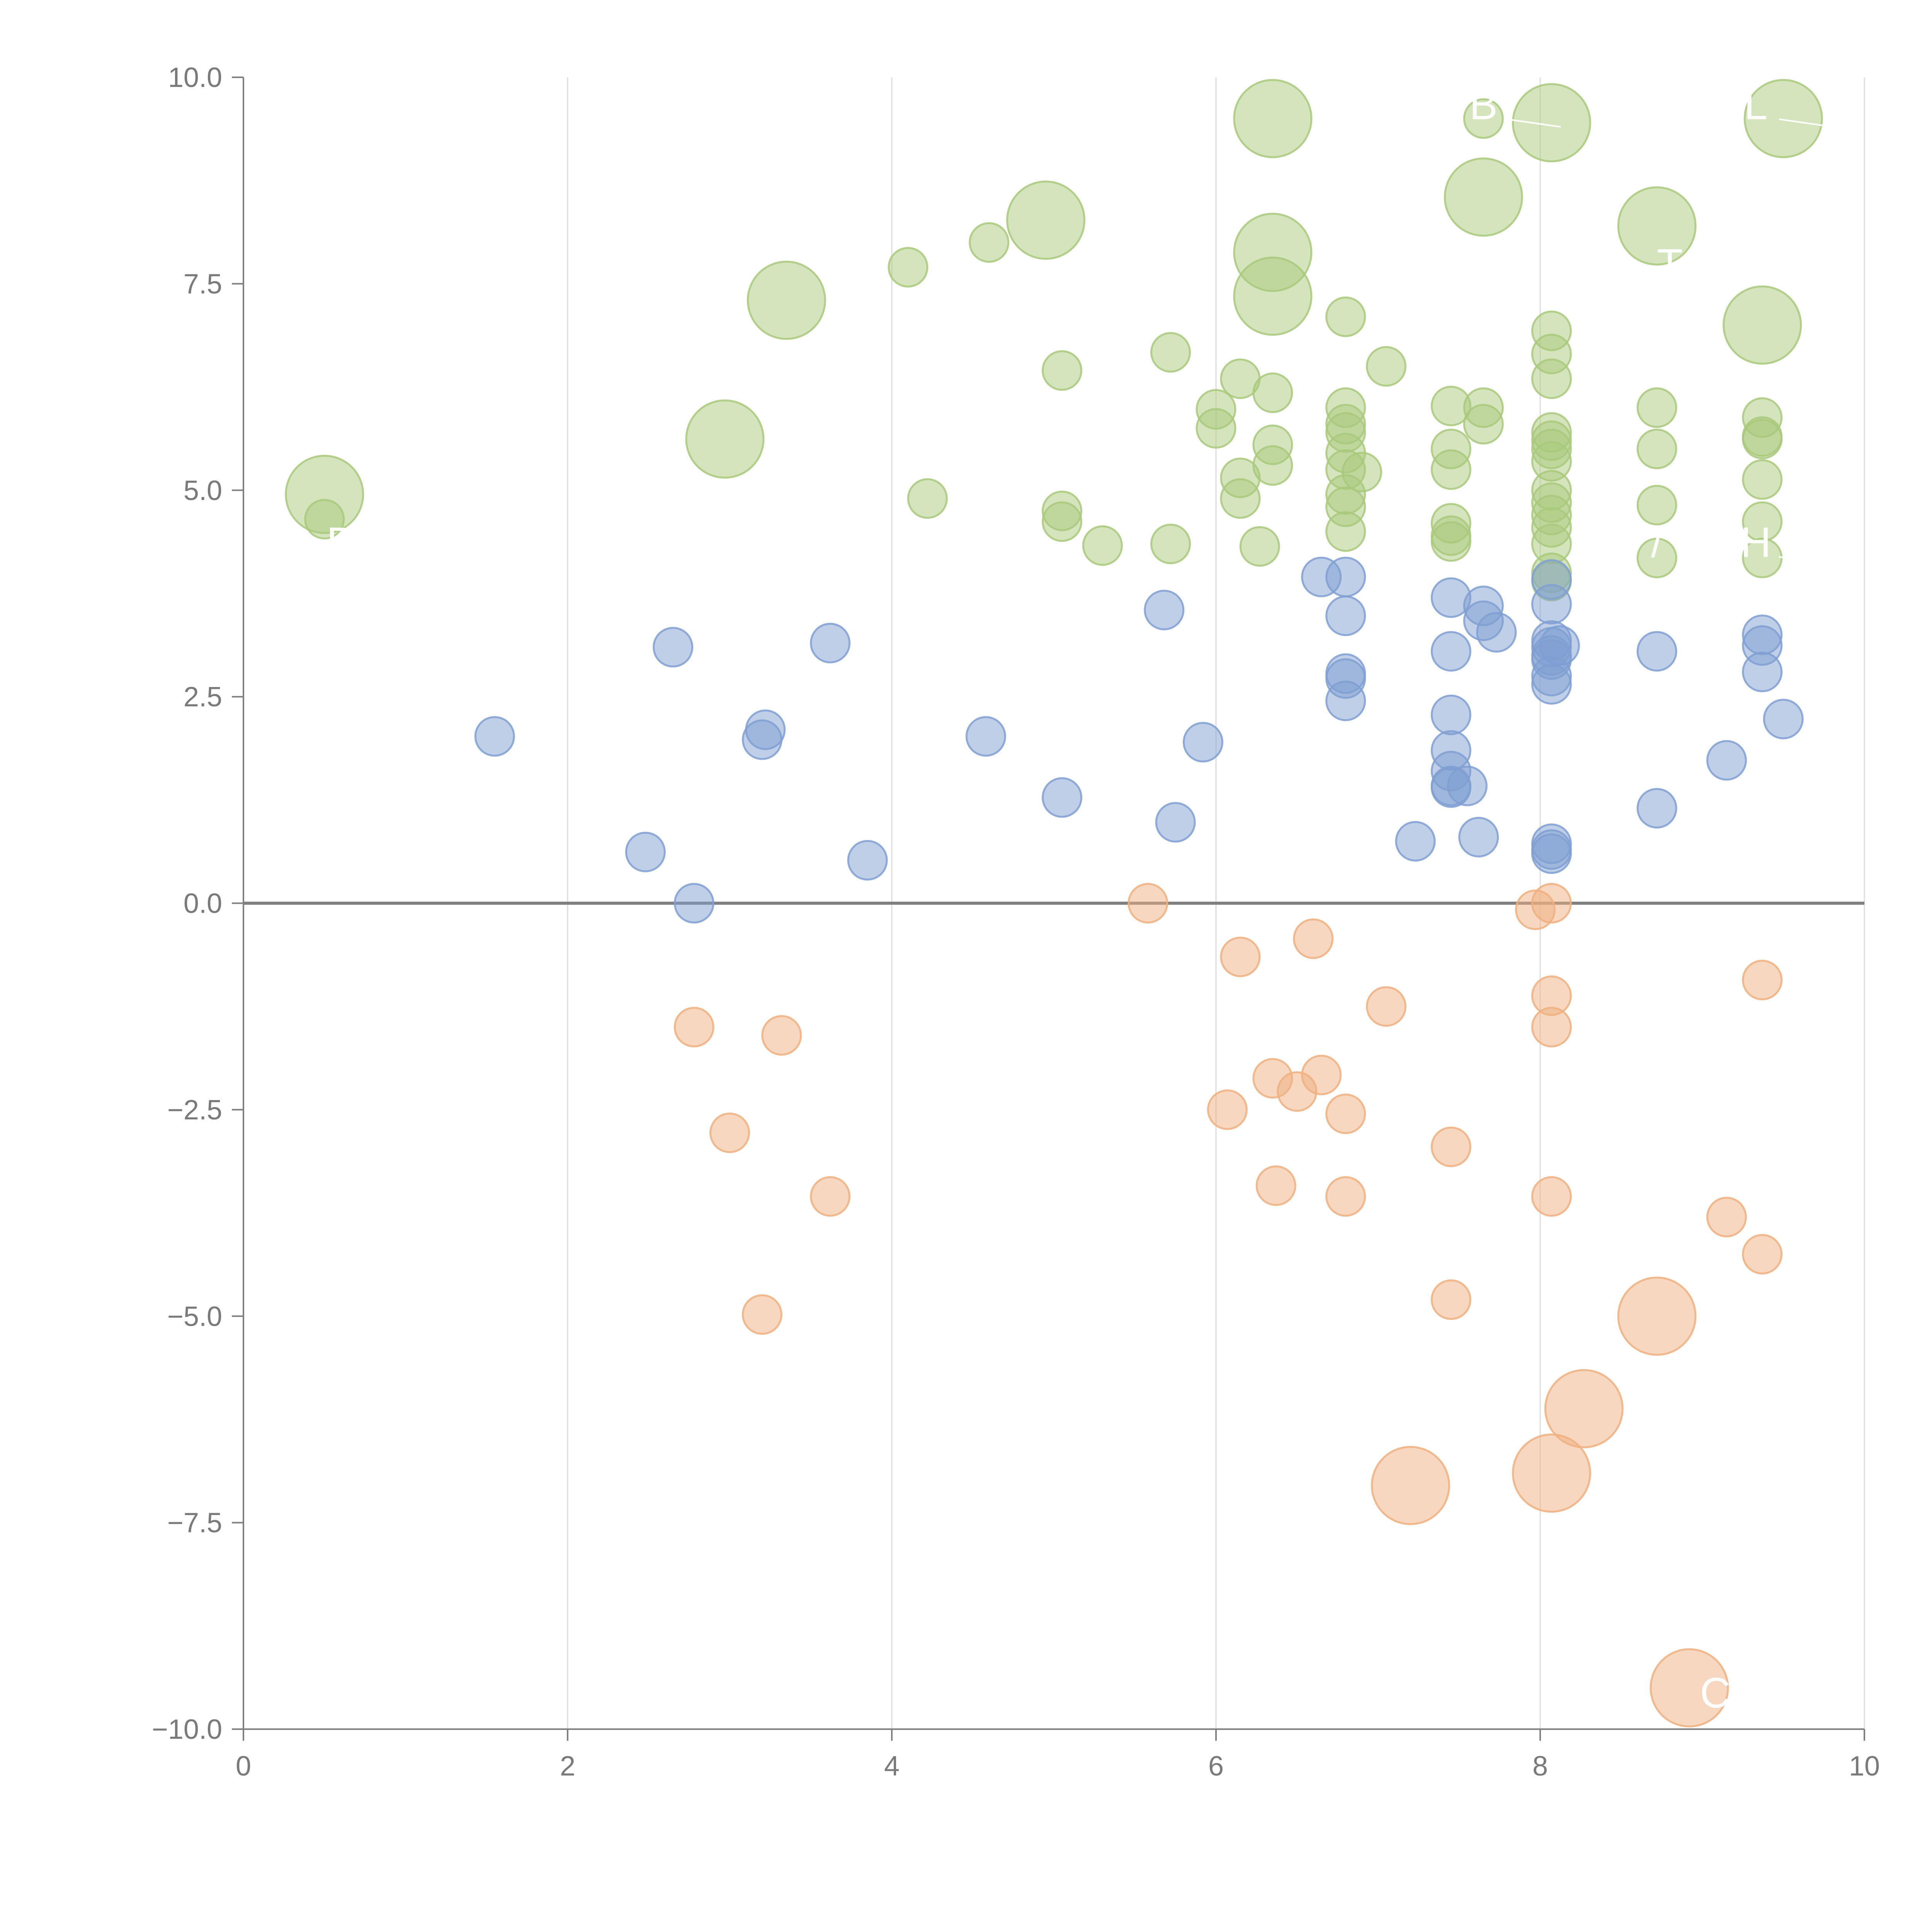 Image resolution: width=1932 pixels, height=1932 pixels. Describe the element at coordinates (1756, 542) in the screenshot. I see `point-annotation: H` at that location.